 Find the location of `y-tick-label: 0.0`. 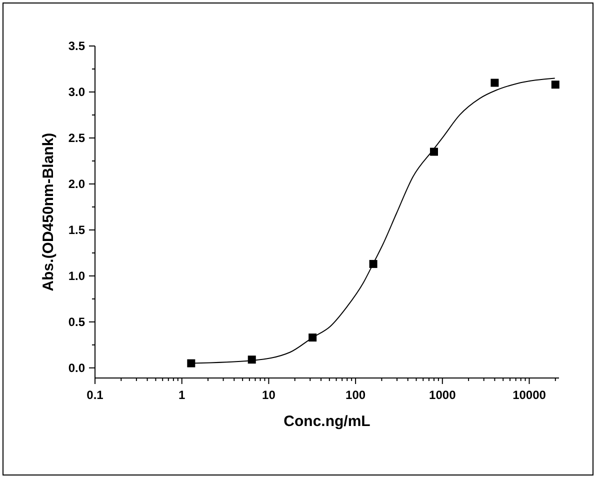

y-tick-label: 0.0 is located at coordinates (77, 367).